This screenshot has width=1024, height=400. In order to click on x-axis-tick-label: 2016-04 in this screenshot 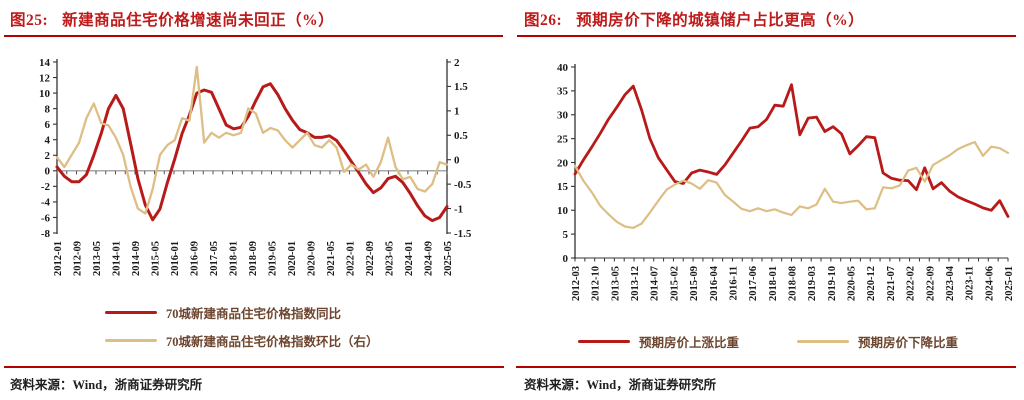, I will do `click(714, 283)`.